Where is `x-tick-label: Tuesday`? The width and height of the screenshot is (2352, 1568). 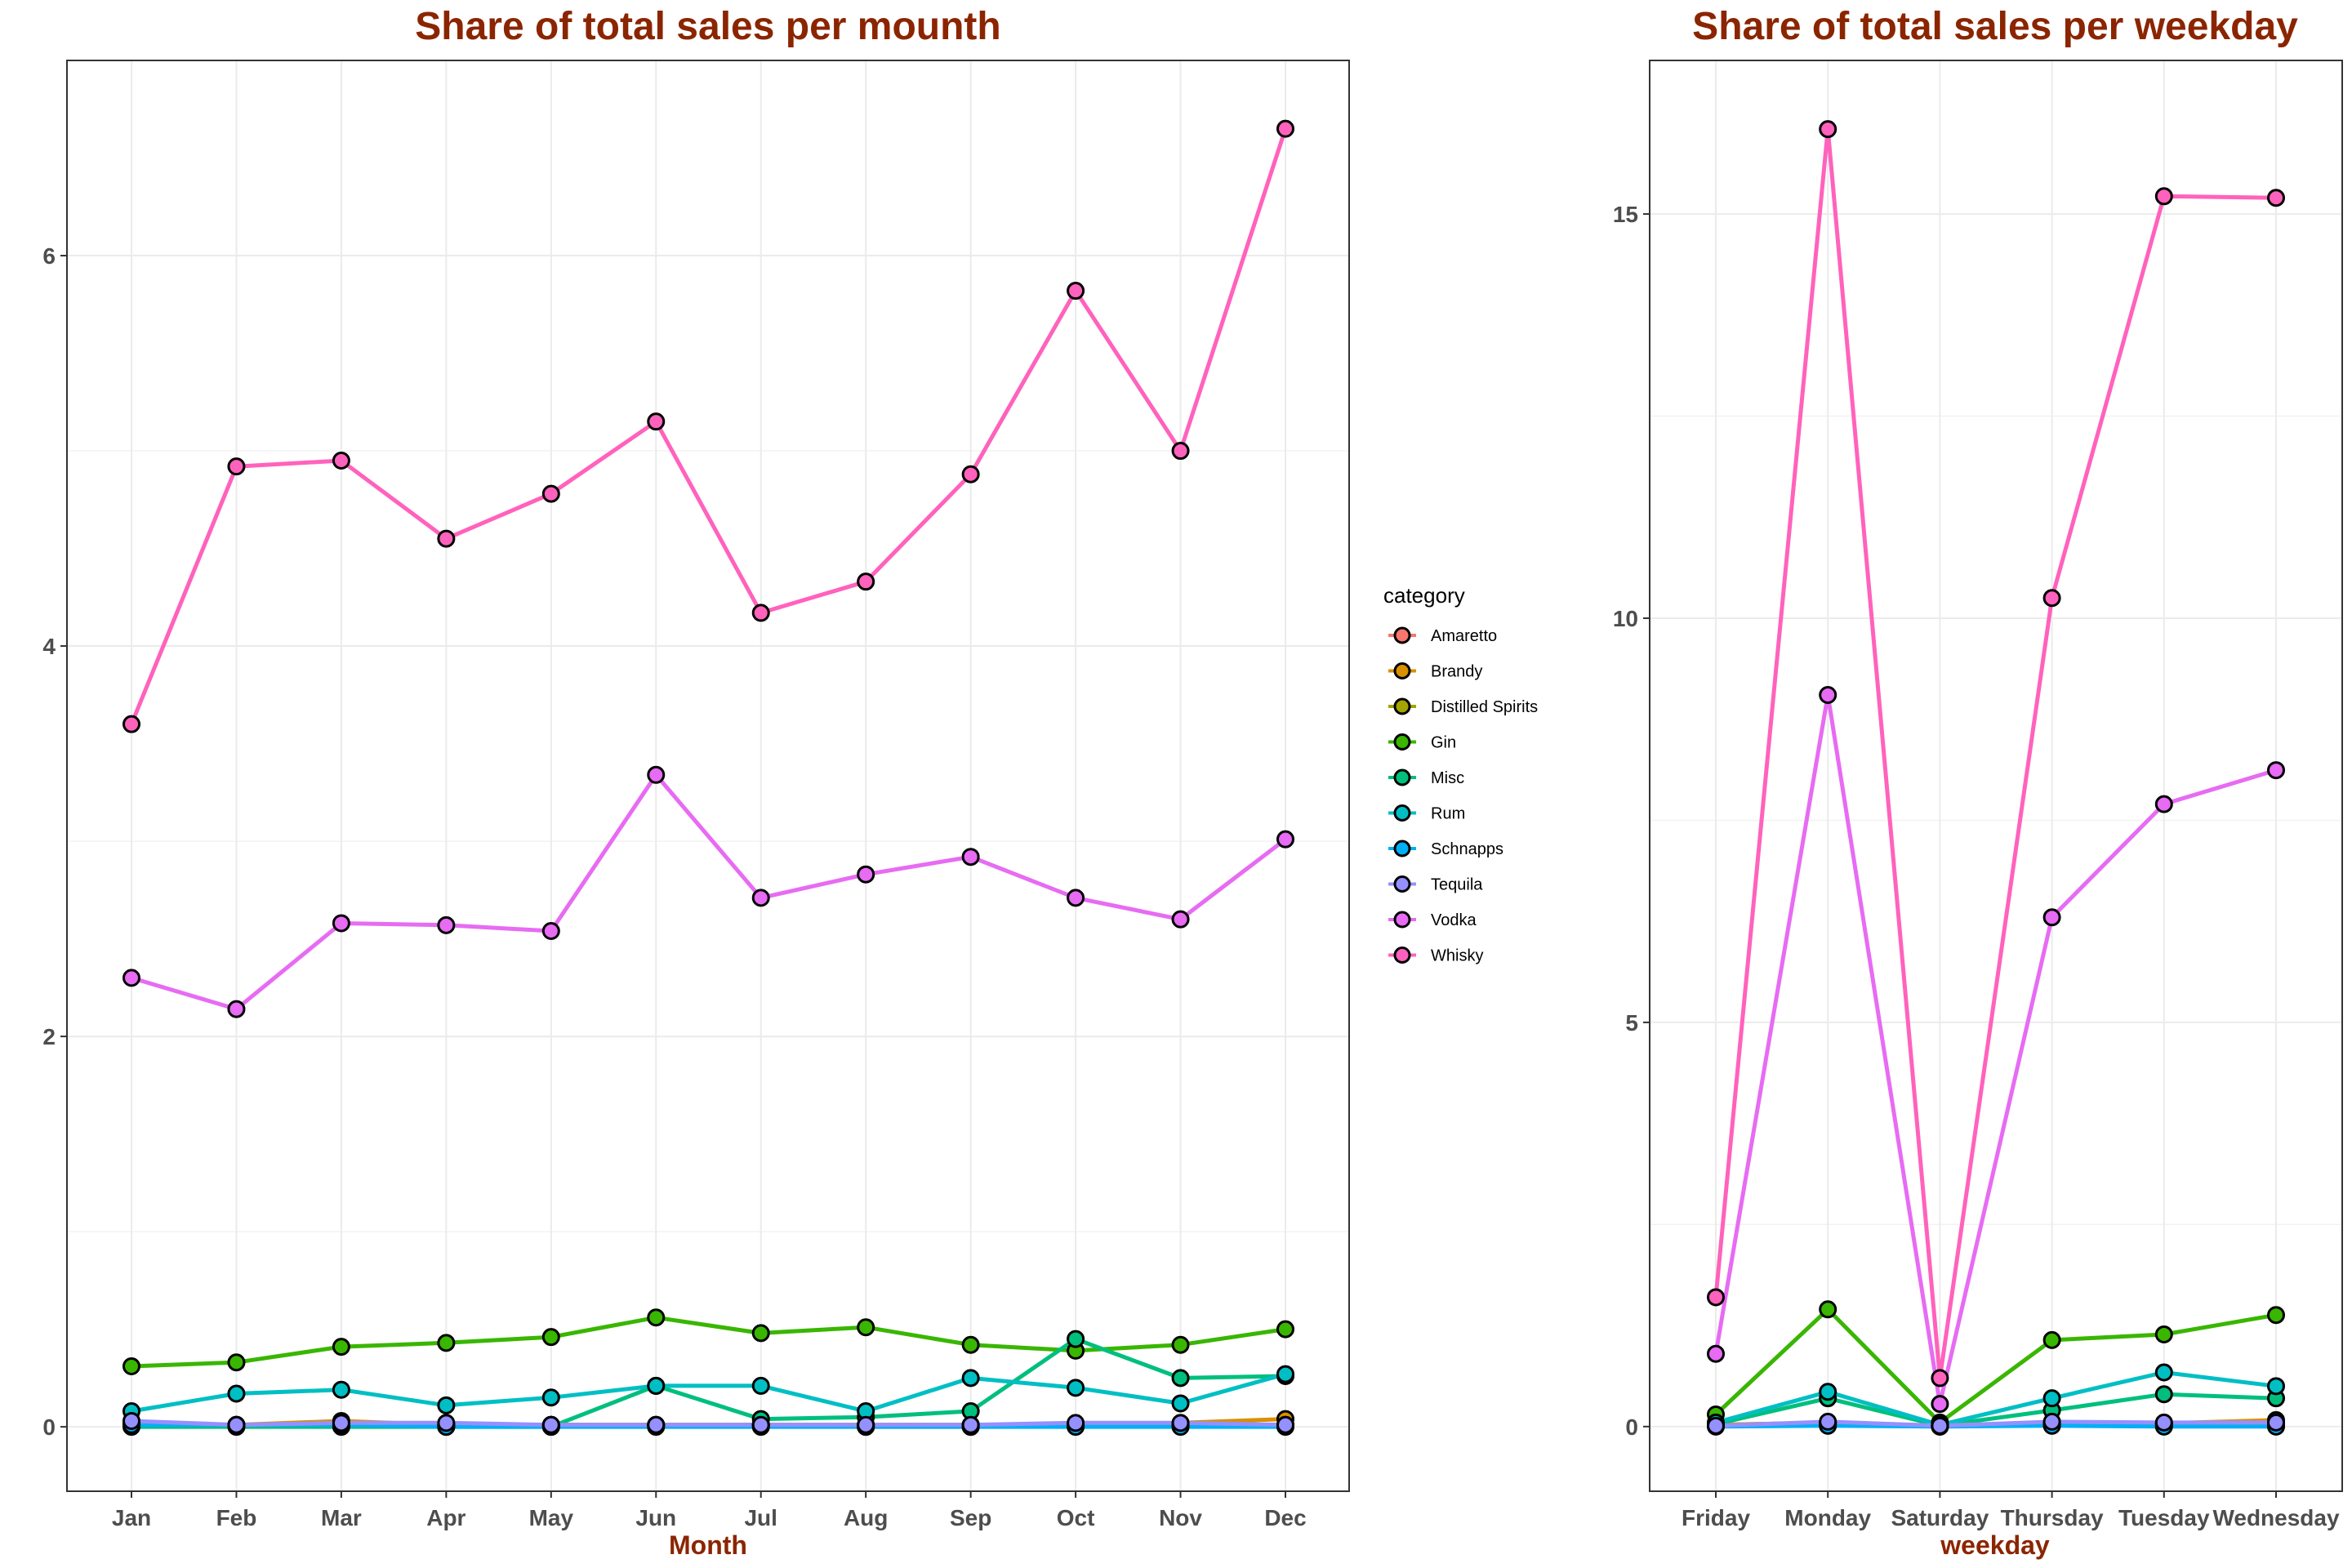 x-tick-label: Tuesday is located at coordinates (2164, 1517).